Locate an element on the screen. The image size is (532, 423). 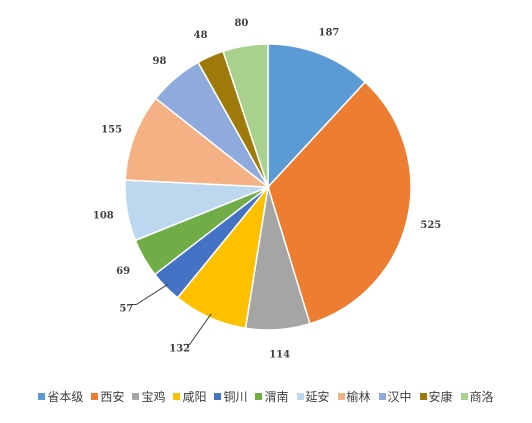
data-label-1: 187 is located at coordinates (328, 33).